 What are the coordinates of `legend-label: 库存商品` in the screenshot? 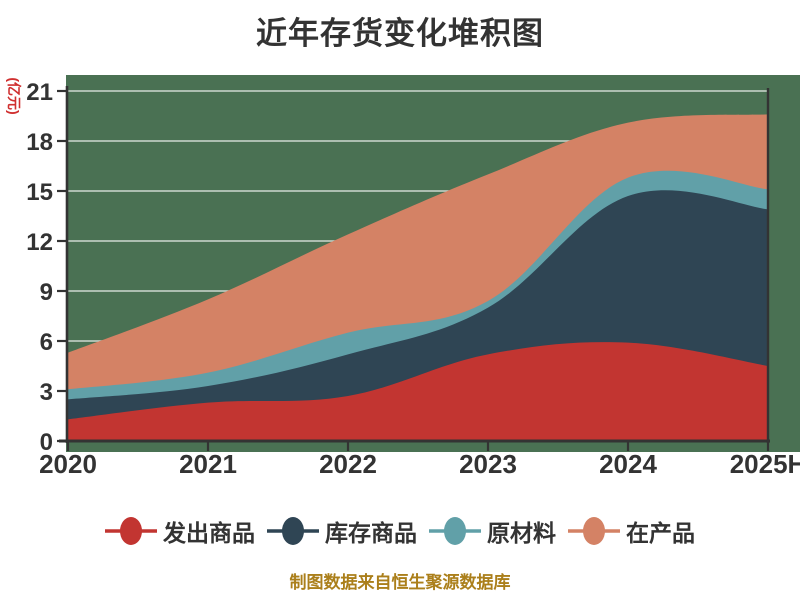 It's located at (371, 533).